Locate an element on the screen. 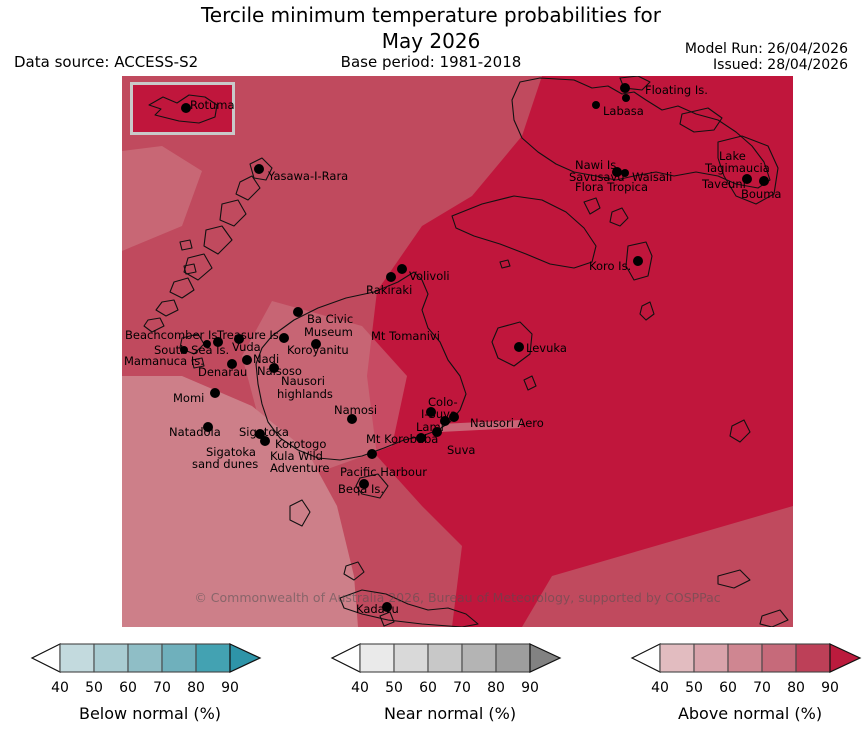  colorbar-near-normal-swatches is located at coordinates (446, 658).